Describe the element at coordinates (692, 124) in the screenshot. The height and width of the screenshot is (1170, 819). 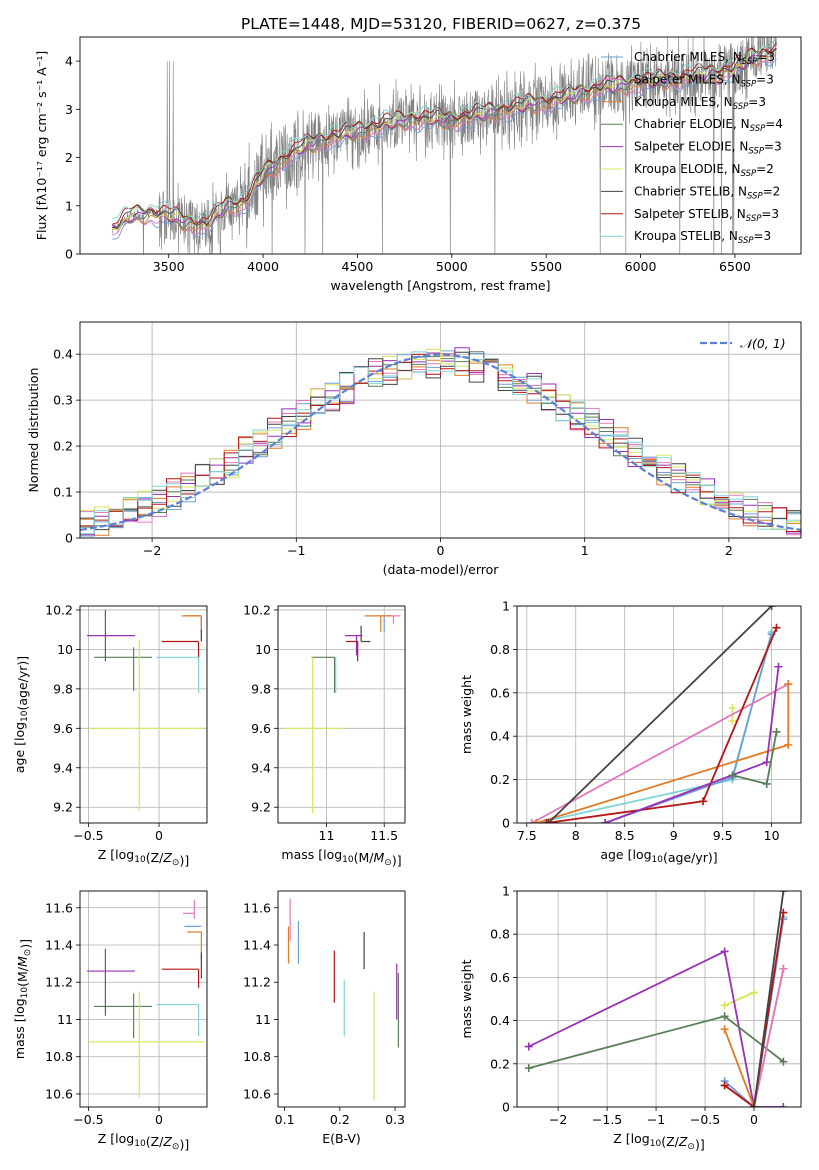
I see `legend-text: Chabrier ELODIE, N` at that location.